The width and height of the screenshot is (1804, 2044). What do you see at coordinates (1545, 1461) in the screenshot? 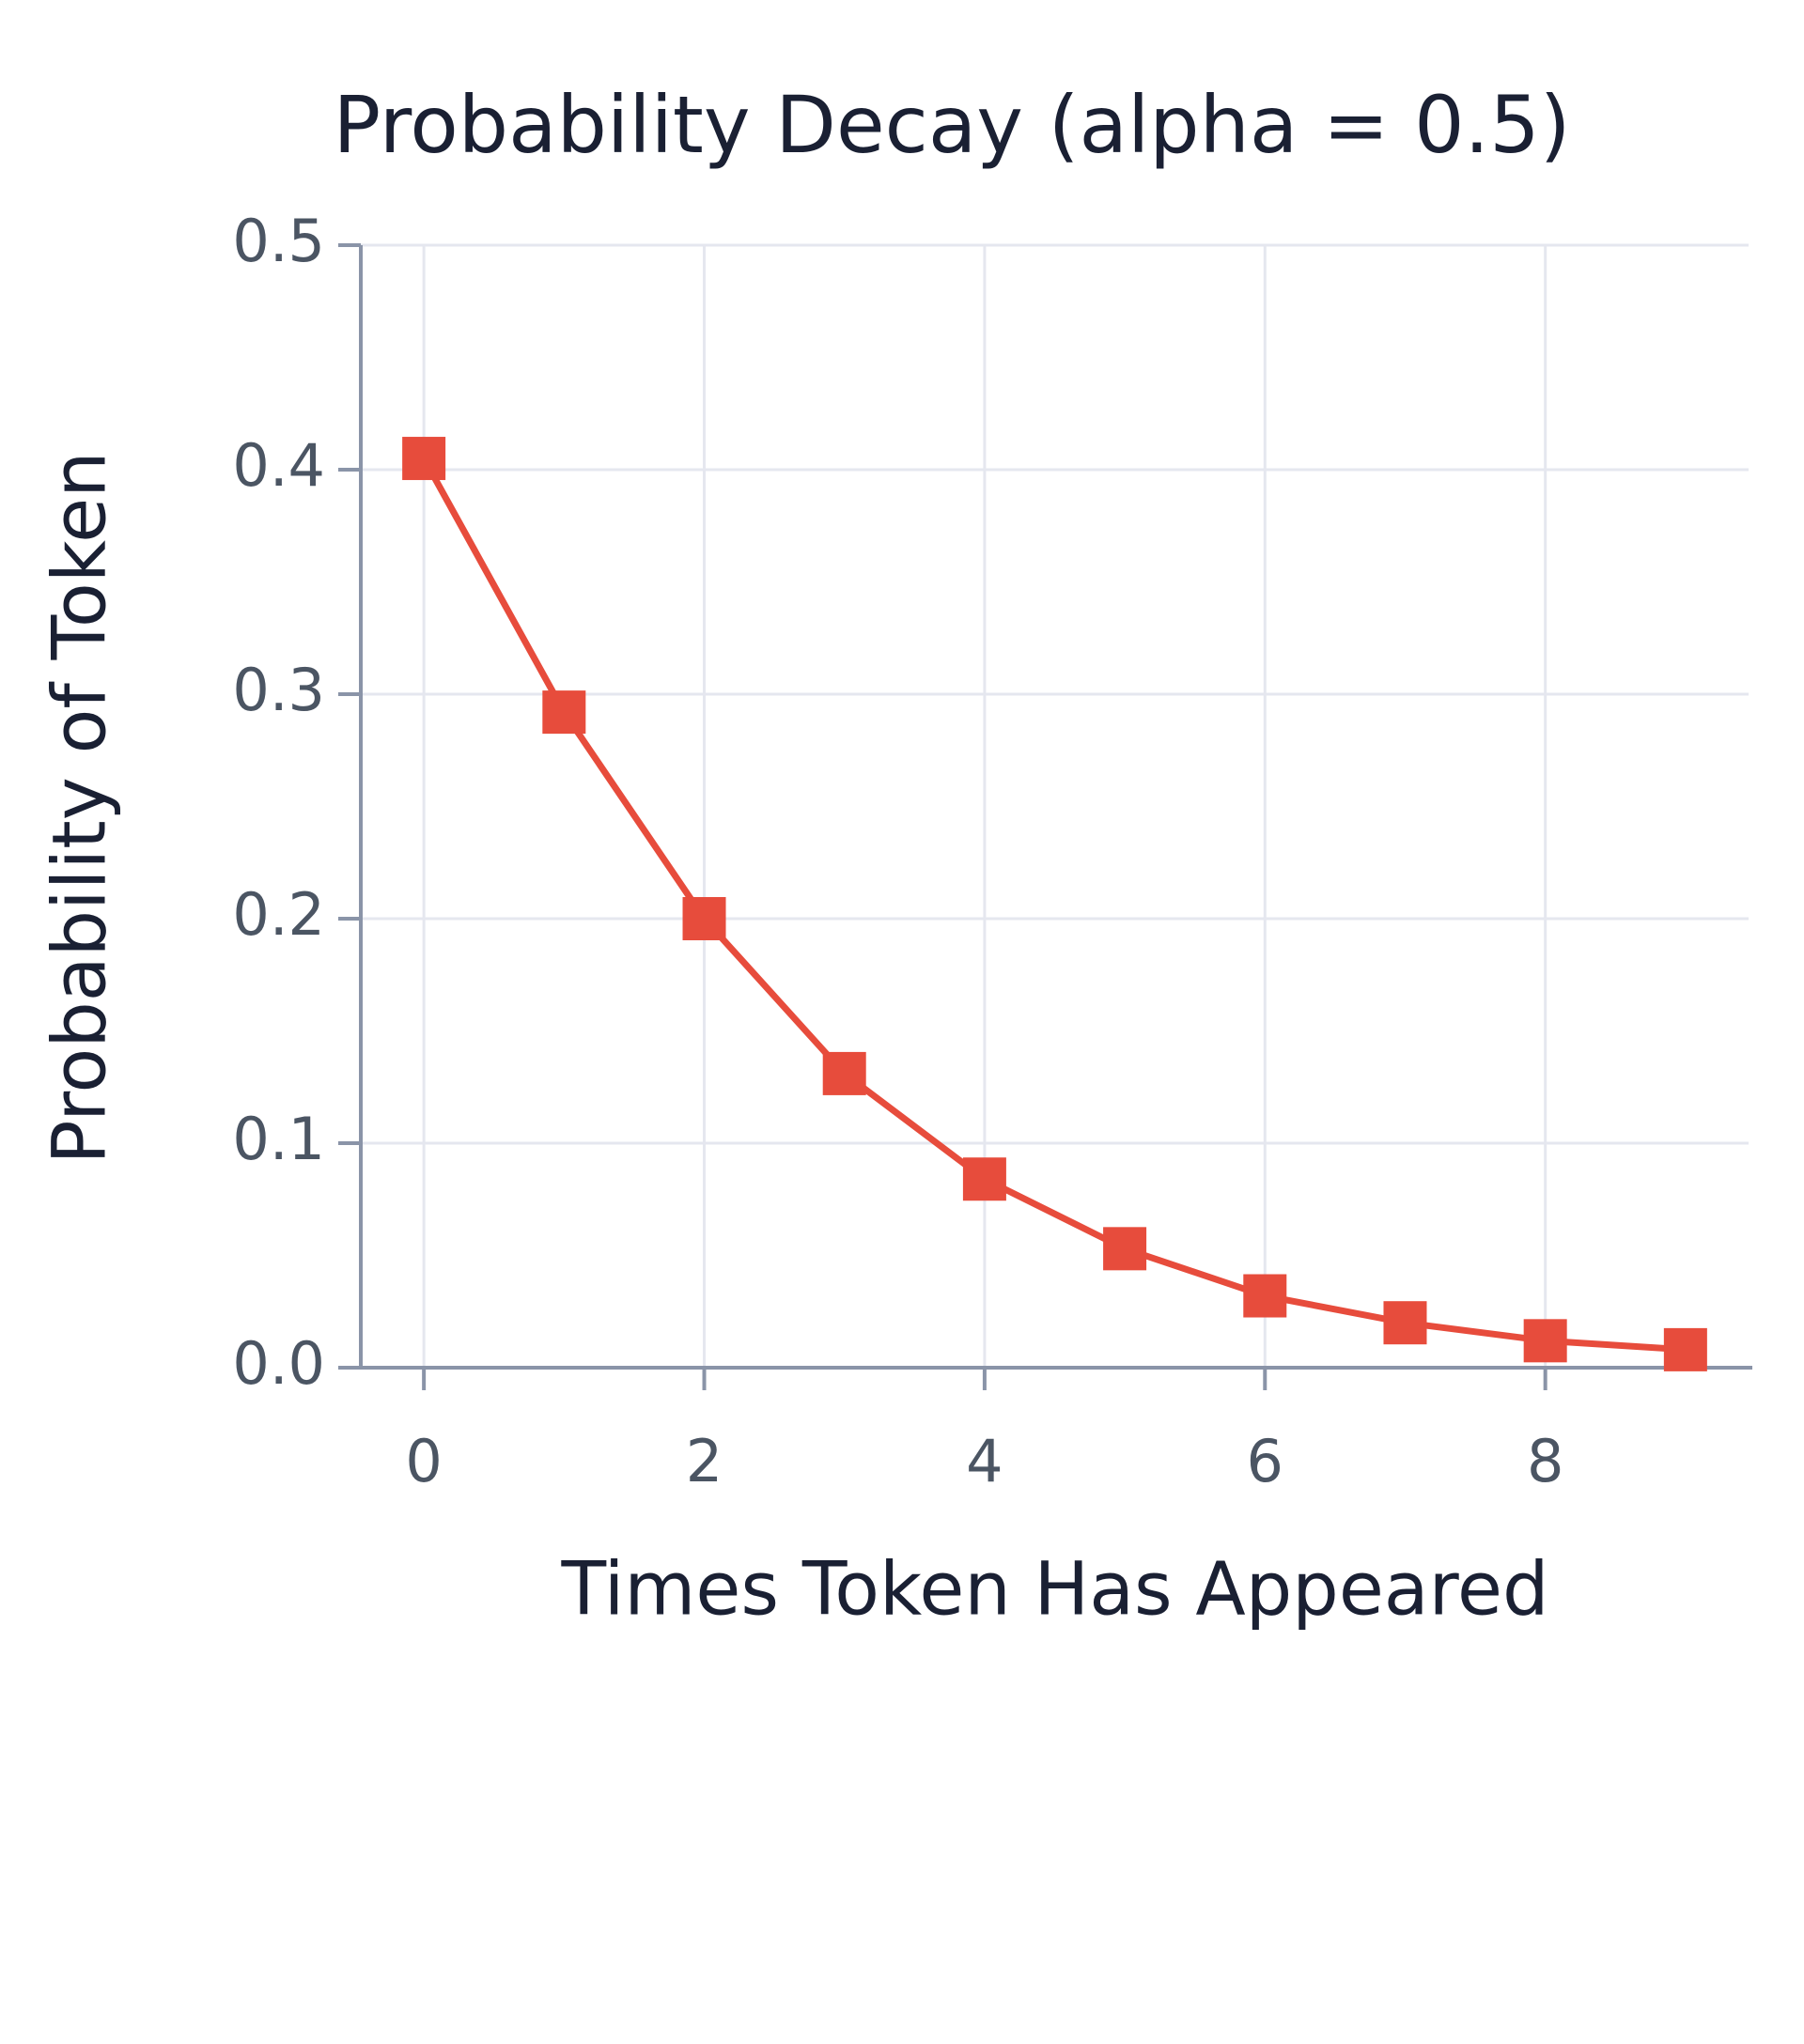
I see `x-tick-label: 8` at bounding box center [1545, 1461].